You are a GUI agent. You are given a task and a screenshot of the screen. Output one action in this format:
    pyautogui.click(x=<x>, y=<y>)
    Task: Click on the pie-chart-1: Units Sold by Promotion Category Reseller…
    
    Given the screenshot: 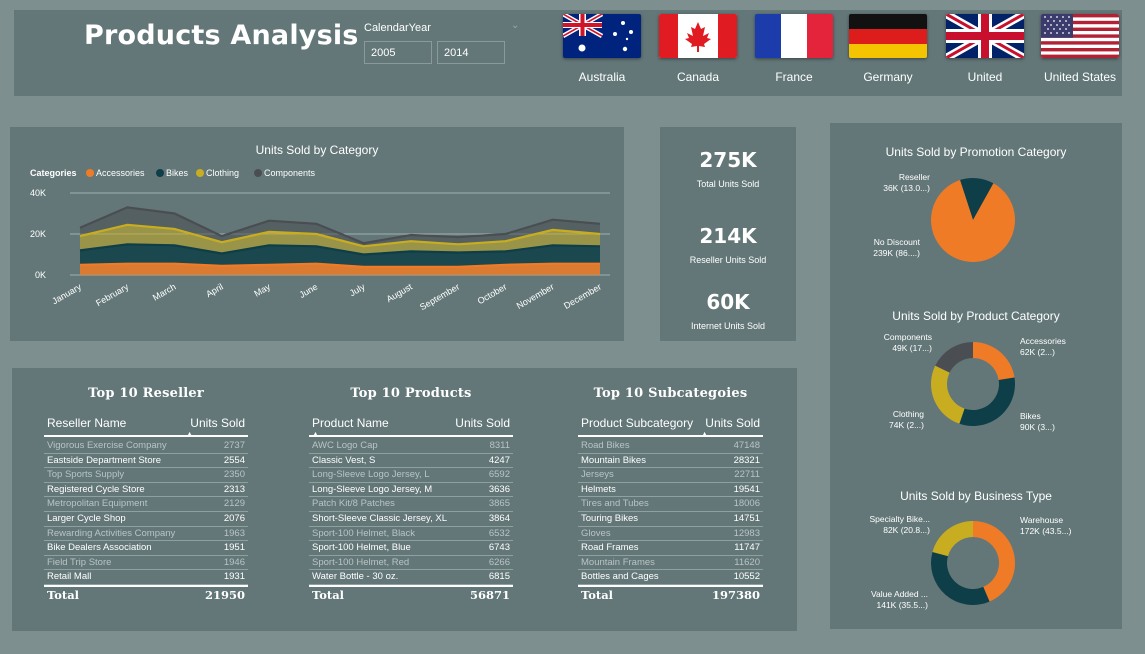 What is the action you would take?
    pyautogui.click(x=969, y=203)
    